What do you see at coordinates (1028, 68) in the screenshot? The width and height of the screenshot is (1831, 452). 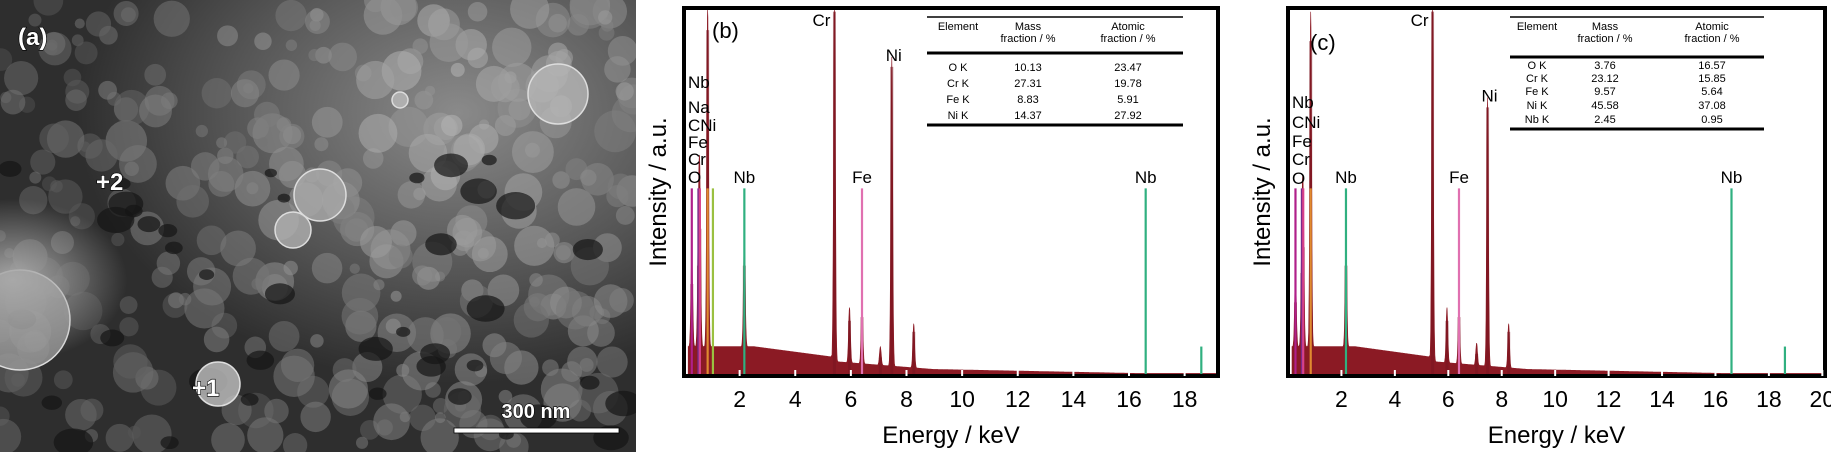 I see `table-cell: 10.13` at bounding box center [1028, 68].